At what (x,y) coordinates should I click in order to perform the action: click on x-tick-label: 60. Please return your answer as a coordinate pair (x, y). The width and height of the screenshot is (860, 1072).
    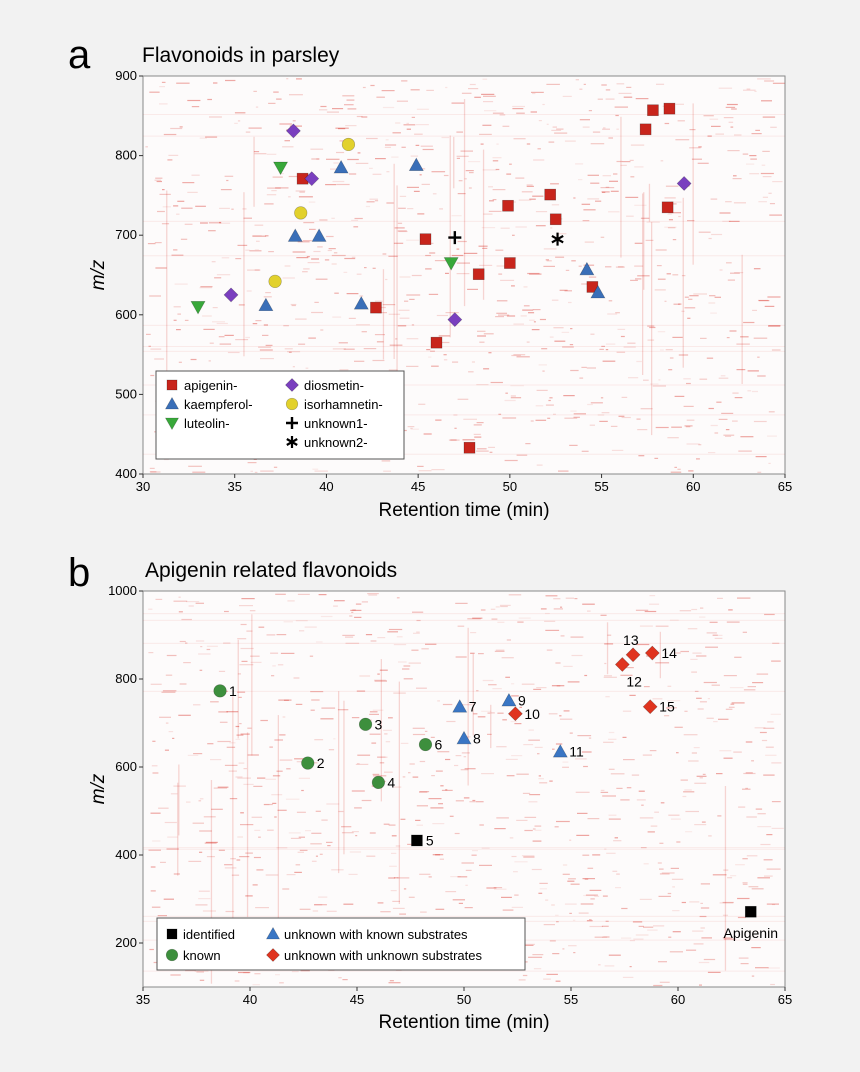
    Looking at the image, I should click on (678, 999).